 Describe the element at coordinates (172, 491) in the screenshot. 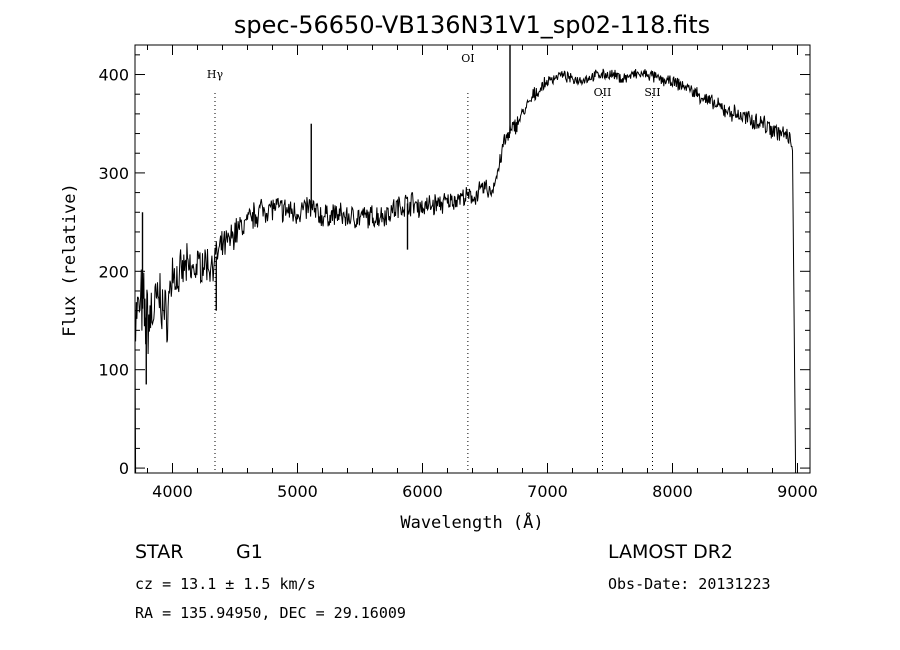

I see `x-tick-label: 4000` at that location.